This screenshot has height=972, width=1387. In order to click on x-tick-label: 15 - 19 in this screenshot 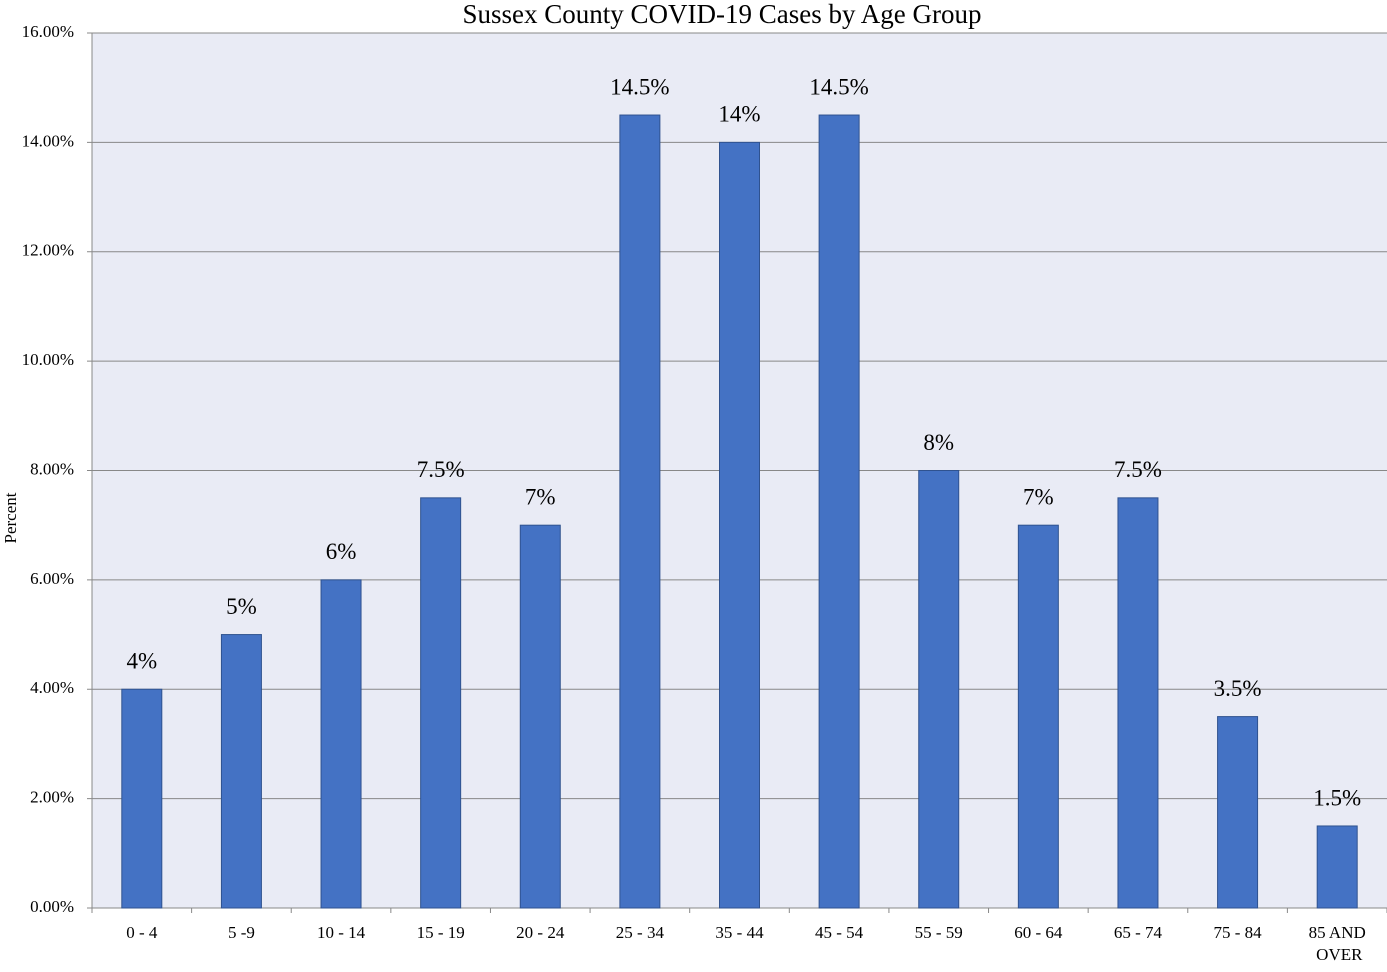, I will do `click(441, 932)`.